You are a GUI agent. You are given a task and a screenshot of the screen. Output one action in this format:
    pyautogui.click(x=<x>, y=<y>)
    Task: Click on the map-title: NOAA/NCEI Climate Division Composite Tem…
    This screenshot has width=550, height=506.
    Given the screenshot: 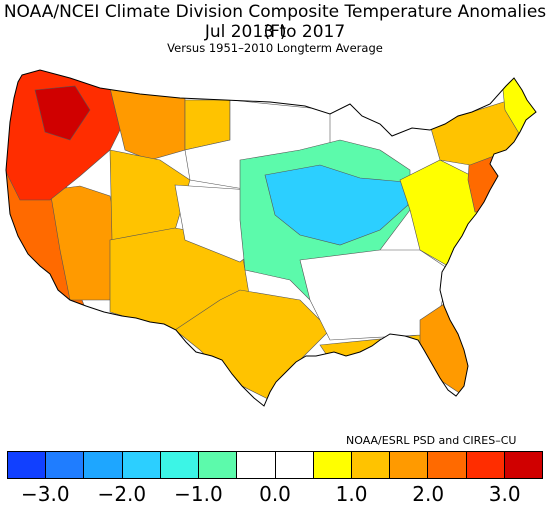 What is the action you would take?
    pyautogui.click(x=275, y=22)
    